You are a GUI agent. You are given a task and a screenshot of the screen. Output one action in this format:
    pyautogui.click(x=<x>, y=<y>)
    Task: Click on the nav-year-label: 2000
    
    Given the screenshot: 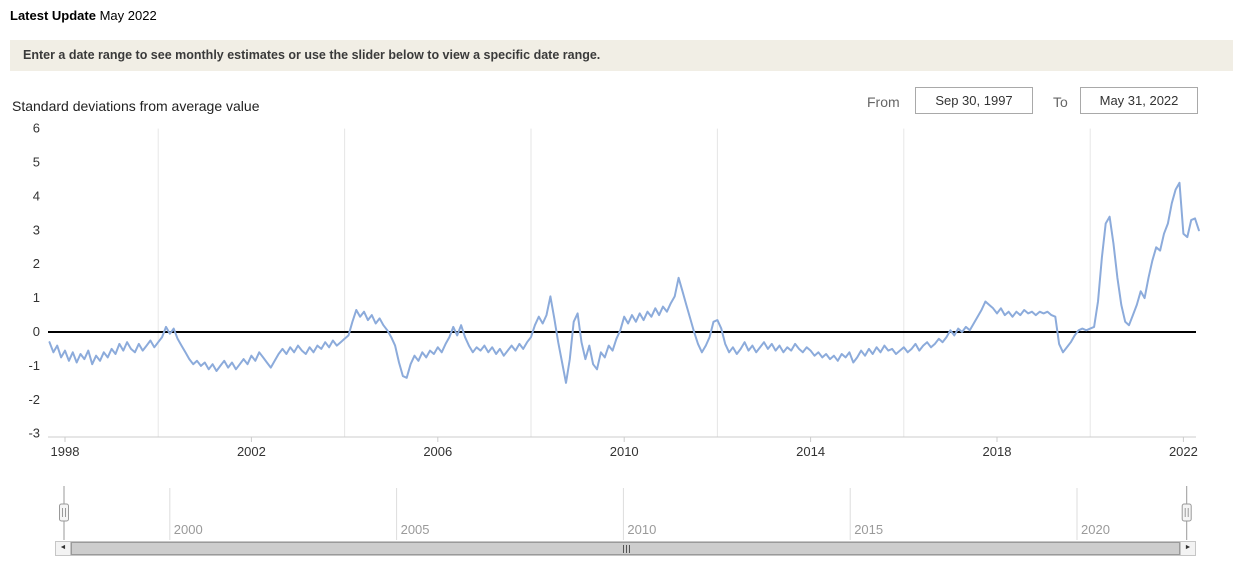 What is the action you would take?
    pyautogui.click(x=188, y=529)
    